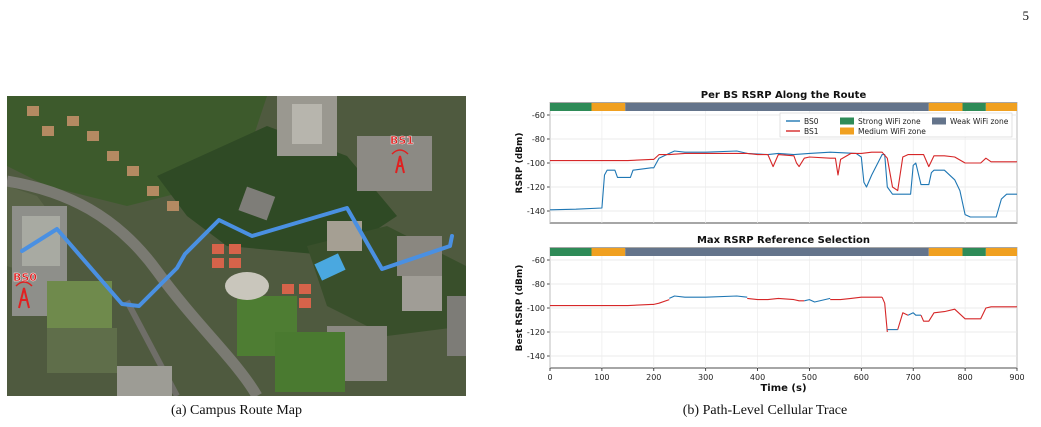 This screenshot has height=427, width=1041. Describe the element at coordinates (889, 121) in the screenshot. I see `legend-label: Strong WiFi zone` at that location.